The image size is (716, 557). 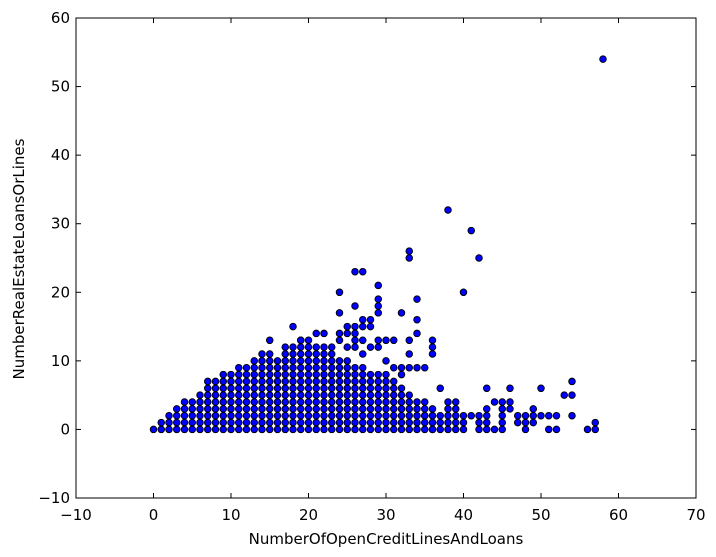 I want to click on y-tick-label: 0, so click(x=65, y=429).